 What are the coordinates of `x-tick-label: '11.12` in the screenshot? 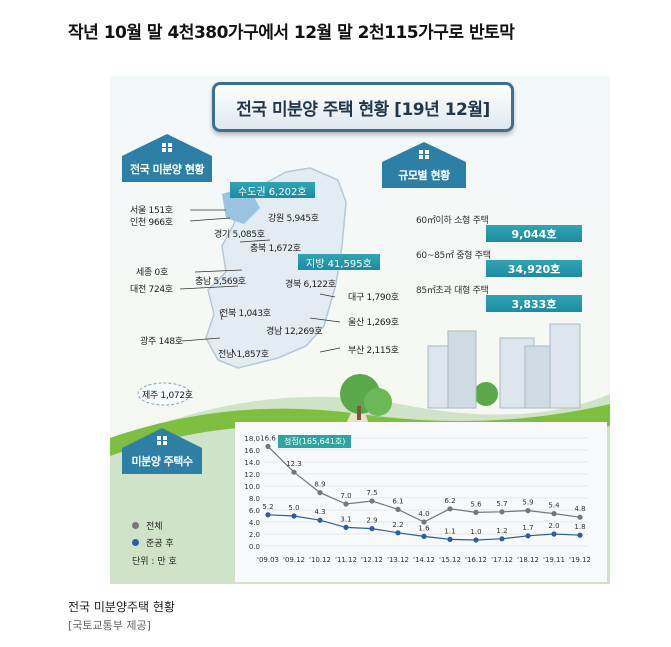 It's located at (346, 560).